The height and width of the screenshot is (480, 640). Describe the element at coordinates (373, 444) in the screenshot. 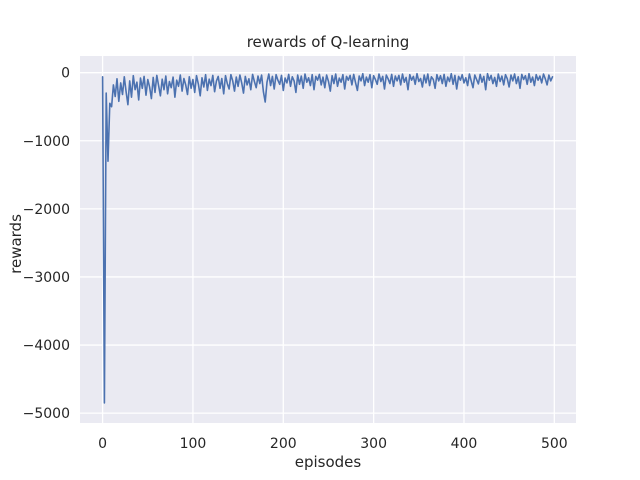

I see `x-tick-label: 300` at that location.